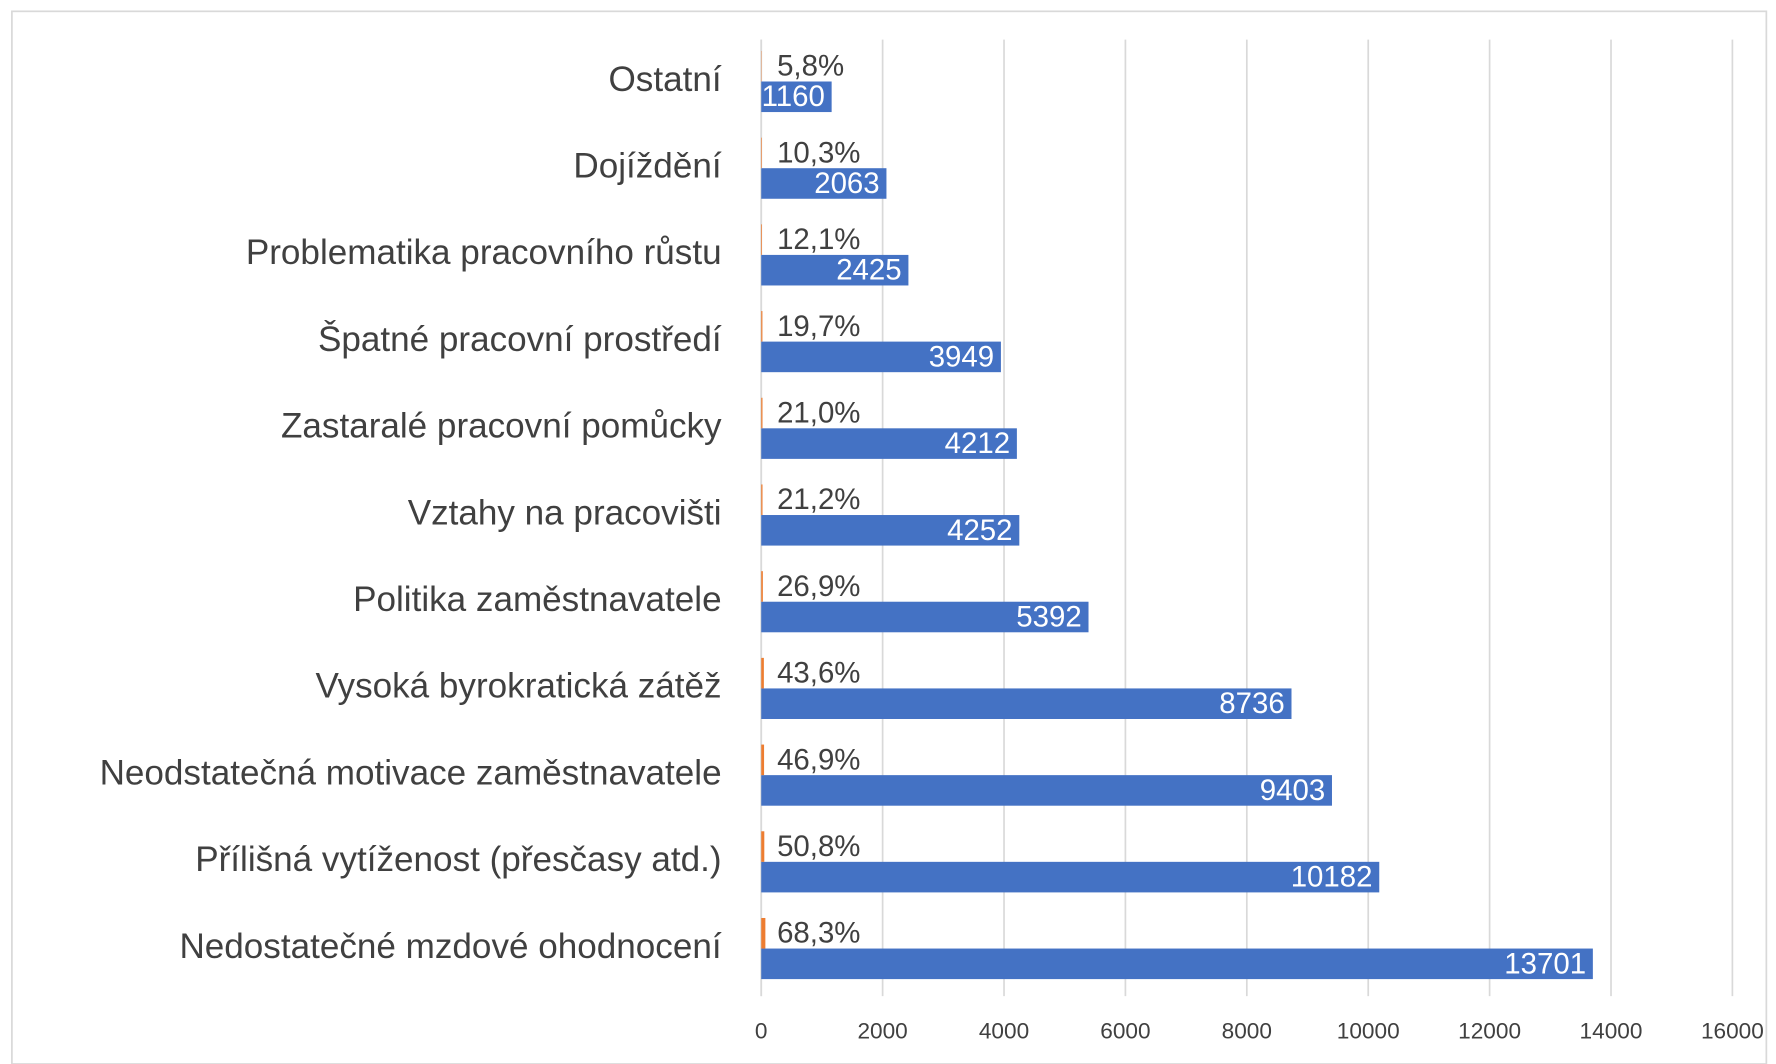  I want to click on y-tick-label: Problematika pracovního růstu, so click(484, 252).